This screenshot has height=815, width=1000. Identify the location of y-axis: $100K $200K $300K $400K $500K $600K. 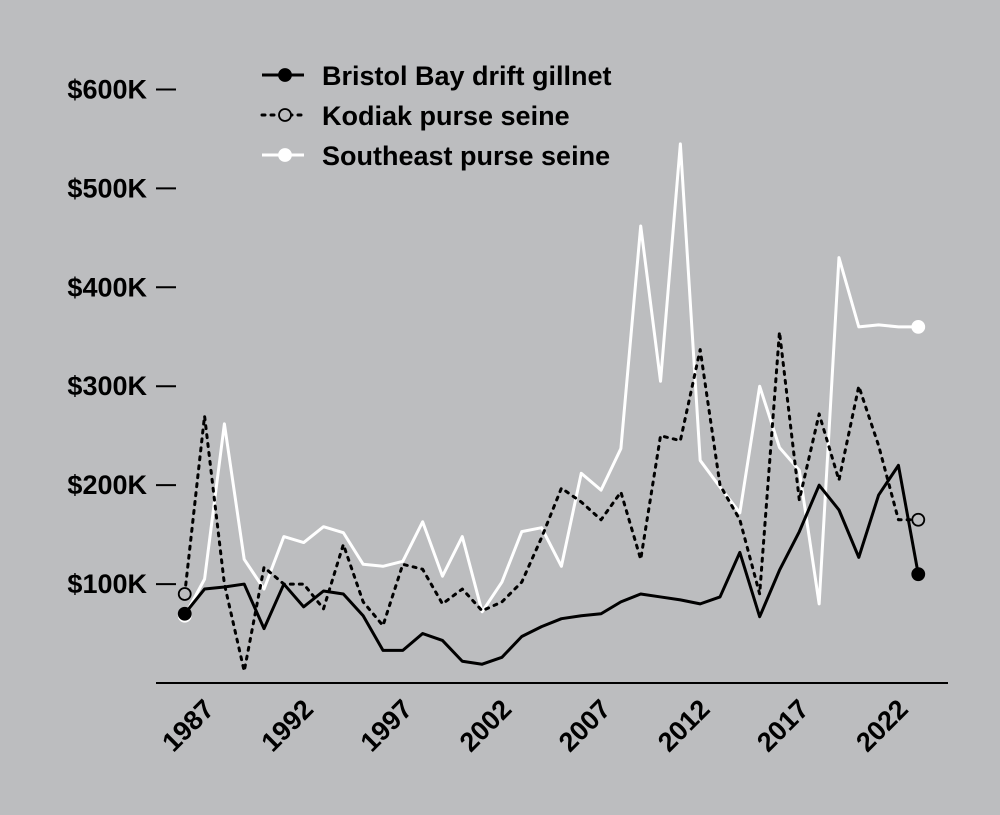
(121, 336).